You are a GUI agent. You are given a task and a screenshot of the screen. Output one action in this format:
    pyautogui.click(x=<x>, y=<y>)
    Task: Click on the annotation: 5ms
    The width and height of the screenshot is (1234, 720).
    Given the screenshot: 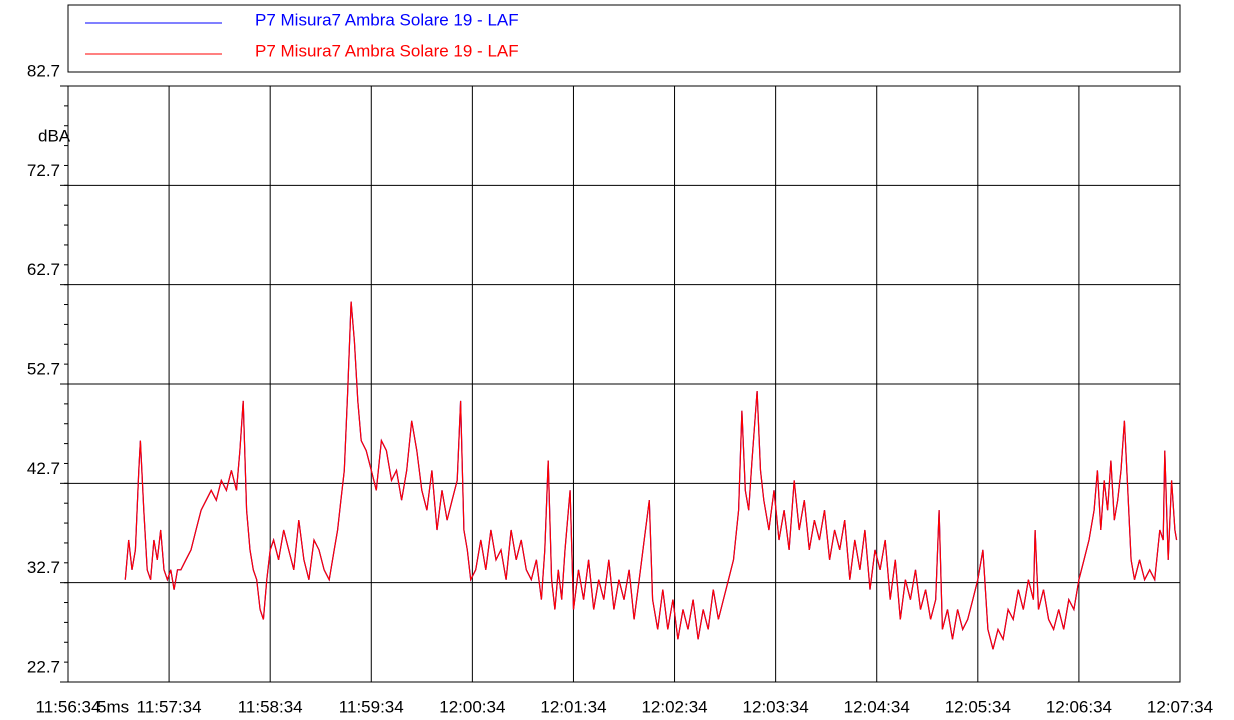 What is the action you would take?
    pyautogui.click(x=113, y=706)
    